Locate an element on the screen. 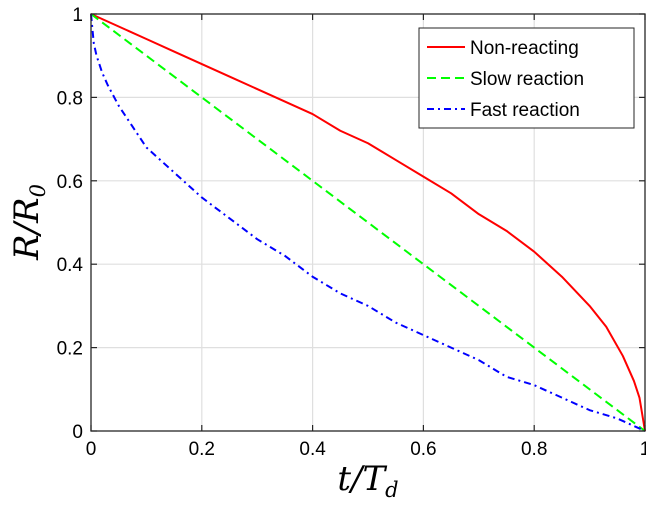 The width and height of the screenshot is (646, 511). y-tick-label-5: 1 is located at coordinates (77, 15).